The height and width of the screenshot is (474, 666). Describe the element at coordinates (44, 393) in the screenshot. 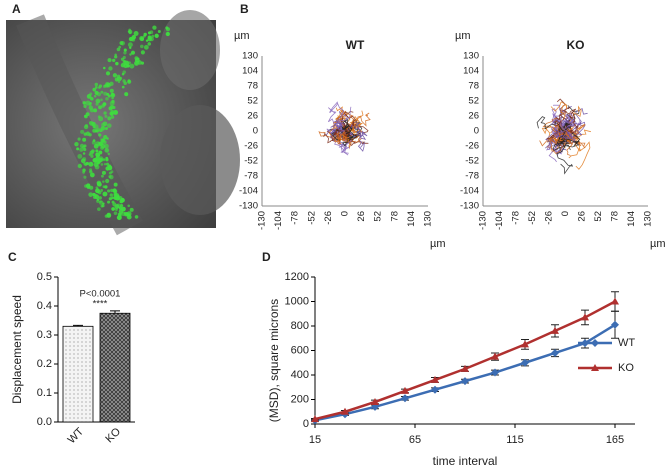

I see `y-tick-label: 0.1` at that location.